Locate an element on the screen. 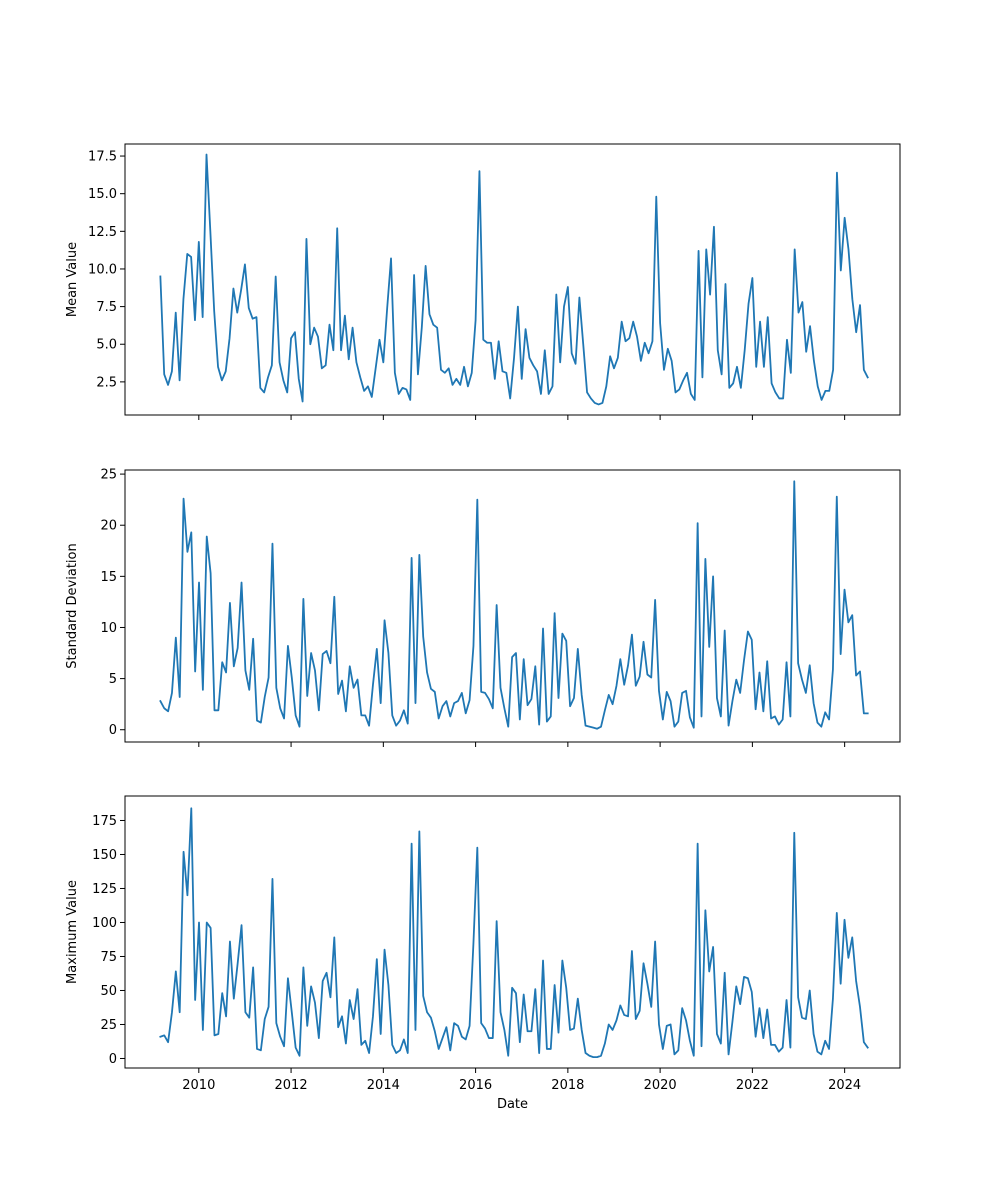 The width and height of the screenshot is (1000, 1200). mean-value-y-tick-label: 2.5 is located at coordinates (106, 382).